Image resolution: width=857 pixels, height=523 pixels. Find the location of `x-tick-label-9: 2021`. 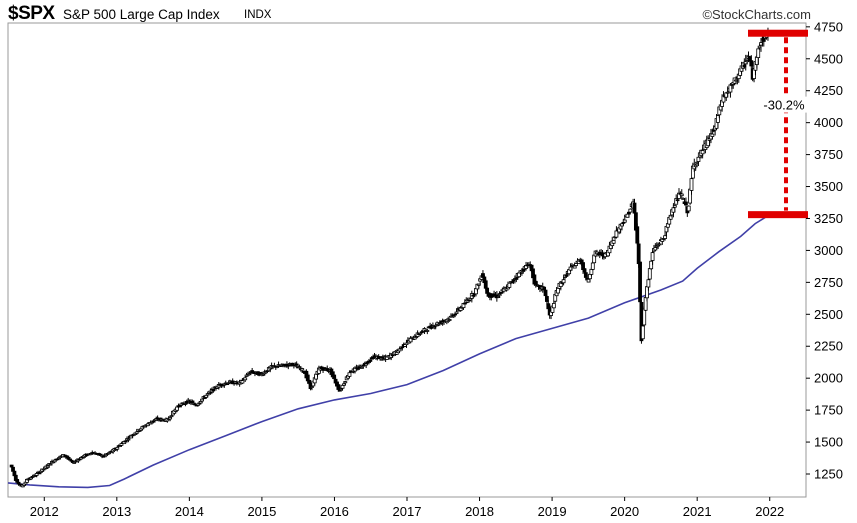

x-tick-label-9: 2021 is located at coordinates (697, 511).